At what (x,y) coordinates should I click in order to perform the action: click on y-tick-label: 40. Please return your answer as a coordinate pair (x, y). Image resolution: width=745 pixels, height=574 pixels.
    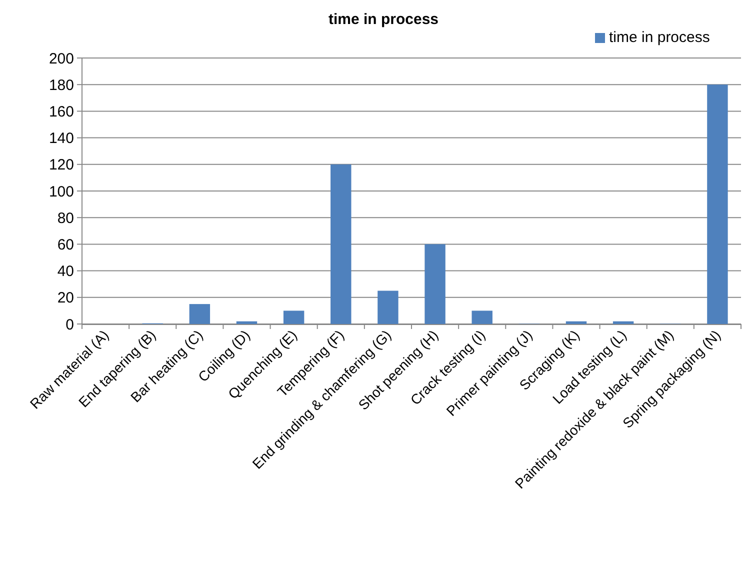
    Looking at the image, I should click on (65, 271).